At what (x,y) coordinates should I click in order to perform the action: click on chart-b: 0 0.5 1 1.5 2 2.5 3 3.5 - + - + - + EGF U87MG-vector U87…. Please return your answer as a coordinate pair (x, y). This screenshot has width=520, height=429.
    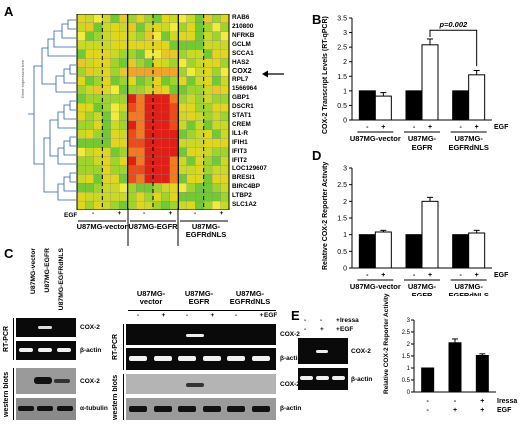
    Looking at the image, I should click on (423, 83).